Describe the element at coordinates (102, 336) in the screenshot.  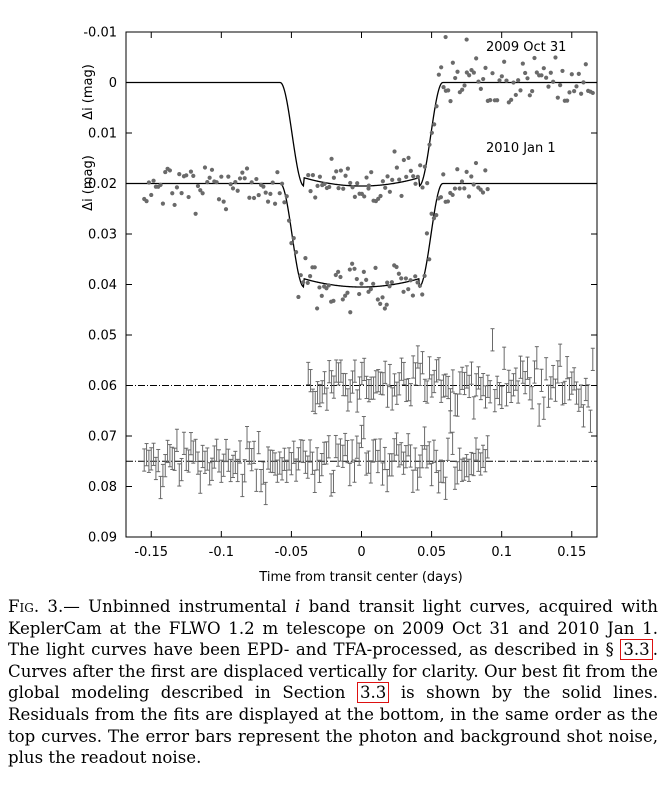
I see `y-tick-label: 0.05` at that location.